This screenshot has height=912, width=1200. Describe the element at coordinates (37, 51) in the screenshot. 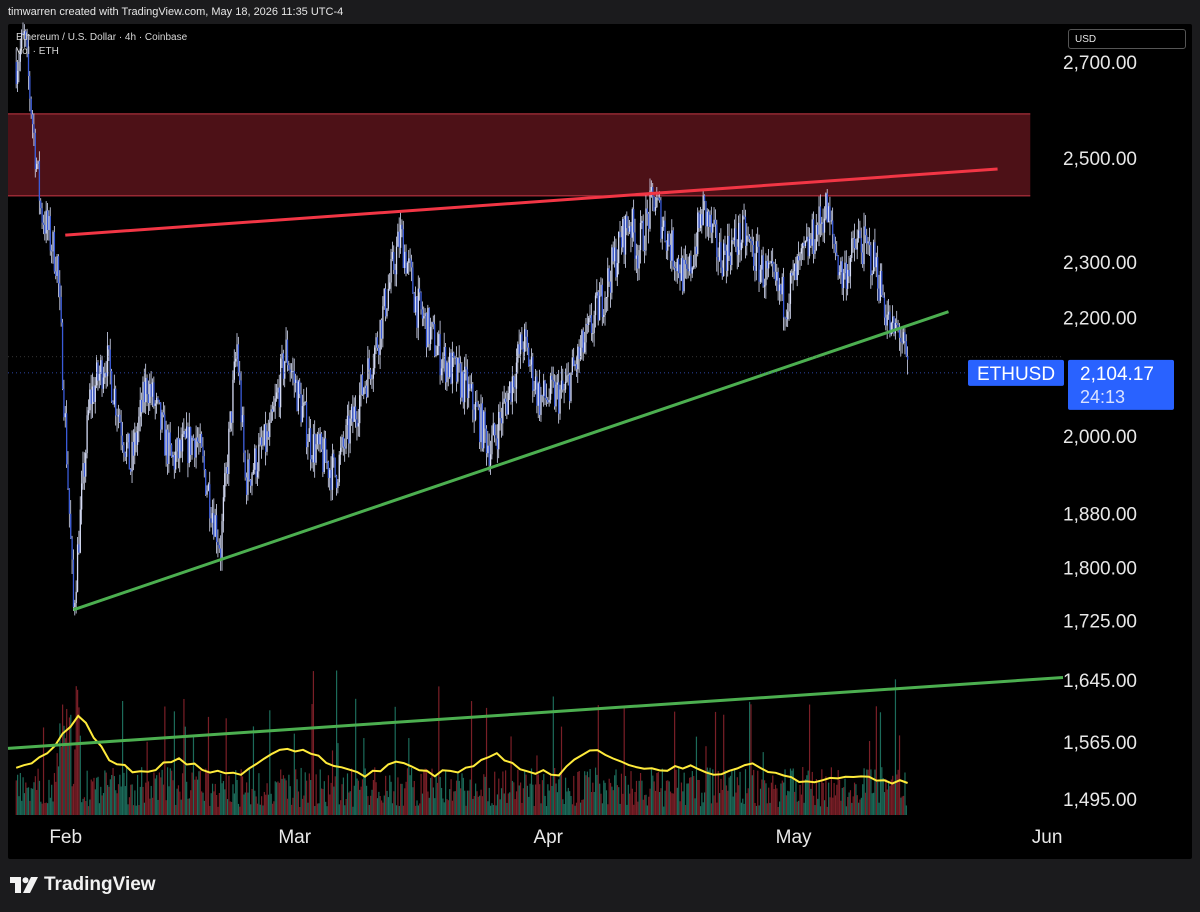

I see `volume-legend: Vol · ETH` at that location.